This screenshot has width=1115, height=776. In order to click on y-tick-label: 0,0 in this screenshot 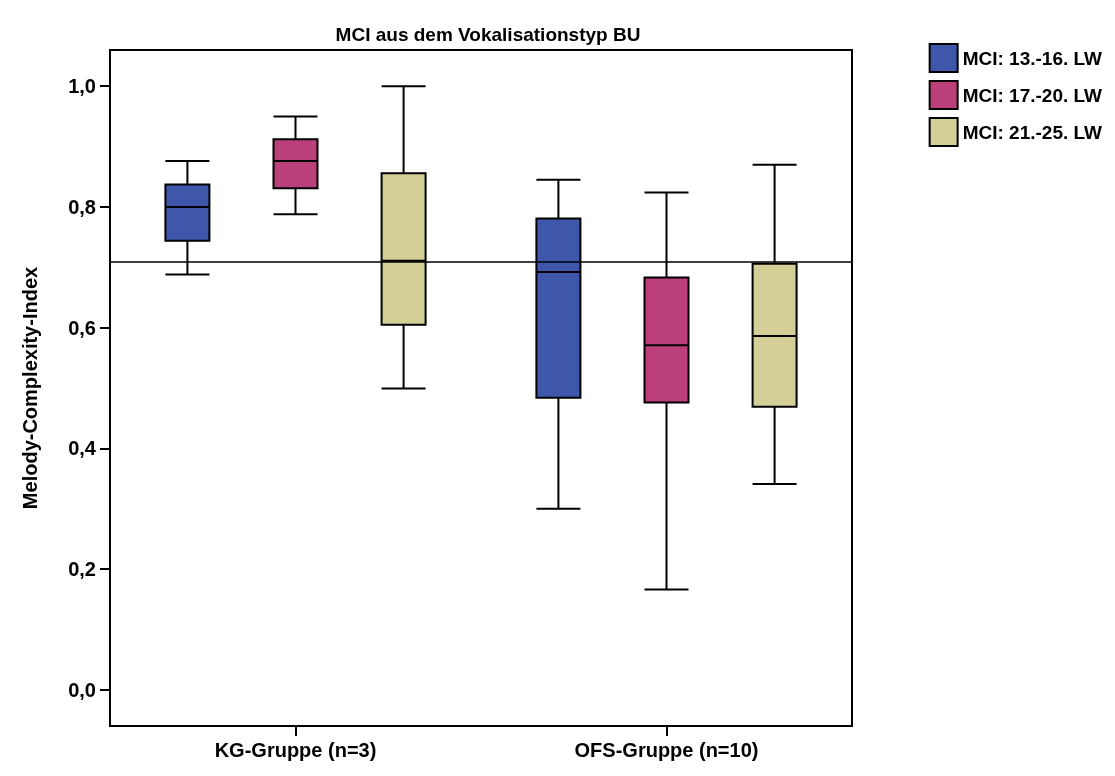, I will do `click(82, 689)`.